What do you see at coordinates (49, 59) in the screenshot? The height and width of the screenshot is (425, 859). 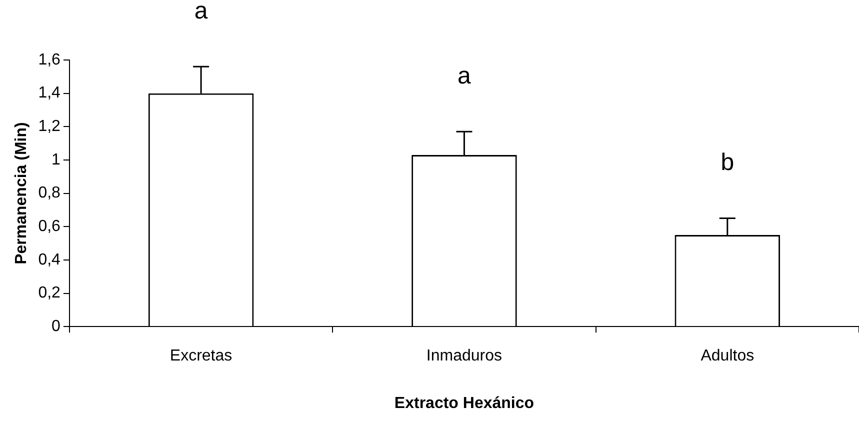 I see `y-tick-label: 1,6` at bounding box center [49, 59].